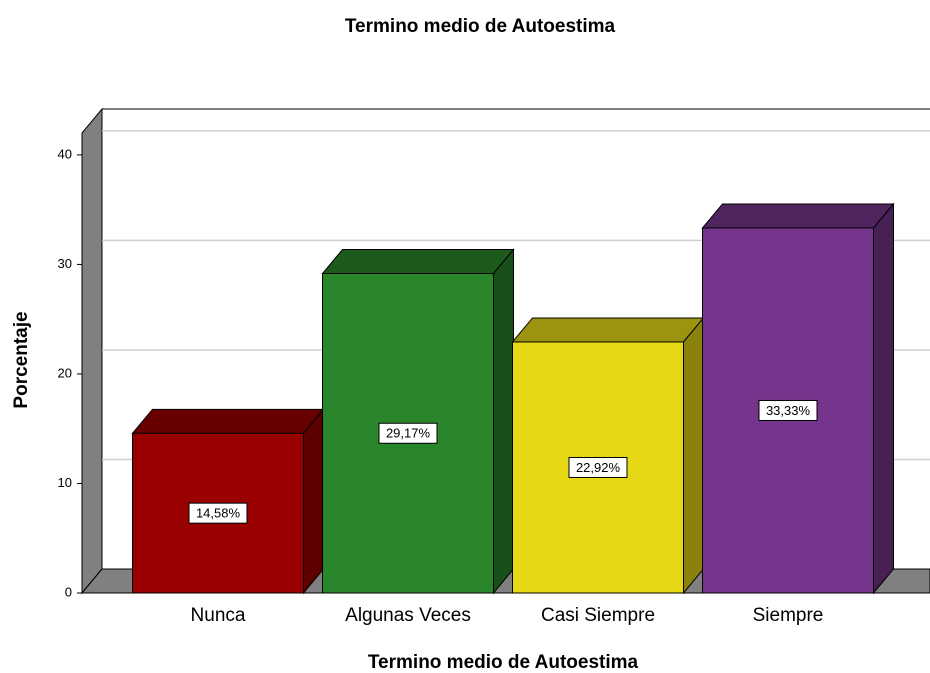 This screenshot has height=673, width=930. Describe the element at coordinates (480, 26) in the screenshot. I see `chart-title: Termino medio de Autoestima` at that location.